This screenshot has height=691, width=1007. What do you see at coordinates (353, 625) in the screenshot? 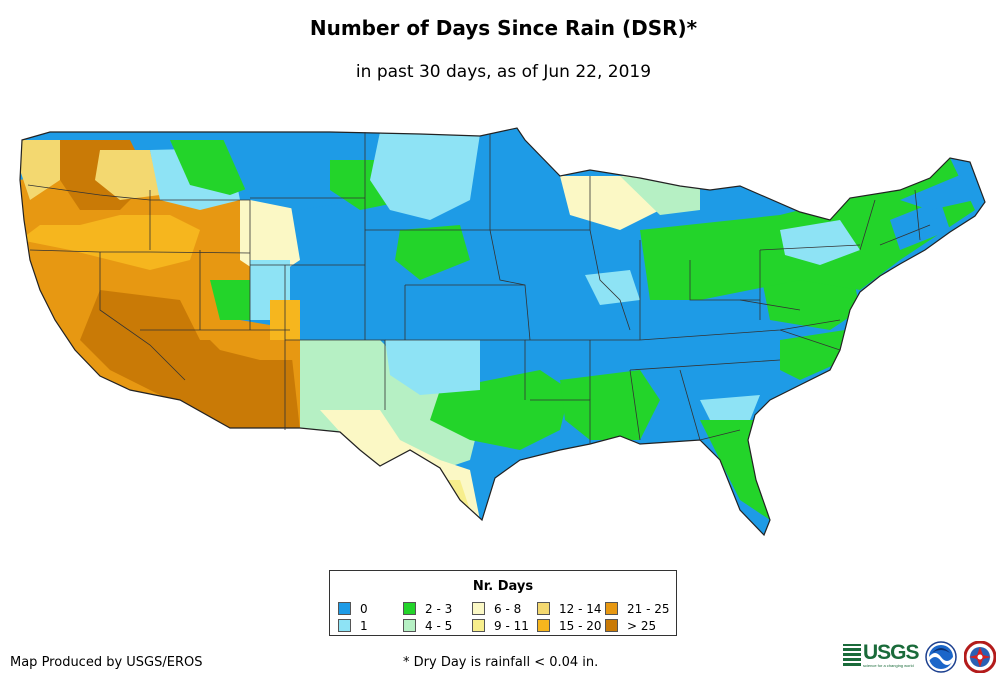
I see `legend-item-1: 1` at bounding box center [353, 625].